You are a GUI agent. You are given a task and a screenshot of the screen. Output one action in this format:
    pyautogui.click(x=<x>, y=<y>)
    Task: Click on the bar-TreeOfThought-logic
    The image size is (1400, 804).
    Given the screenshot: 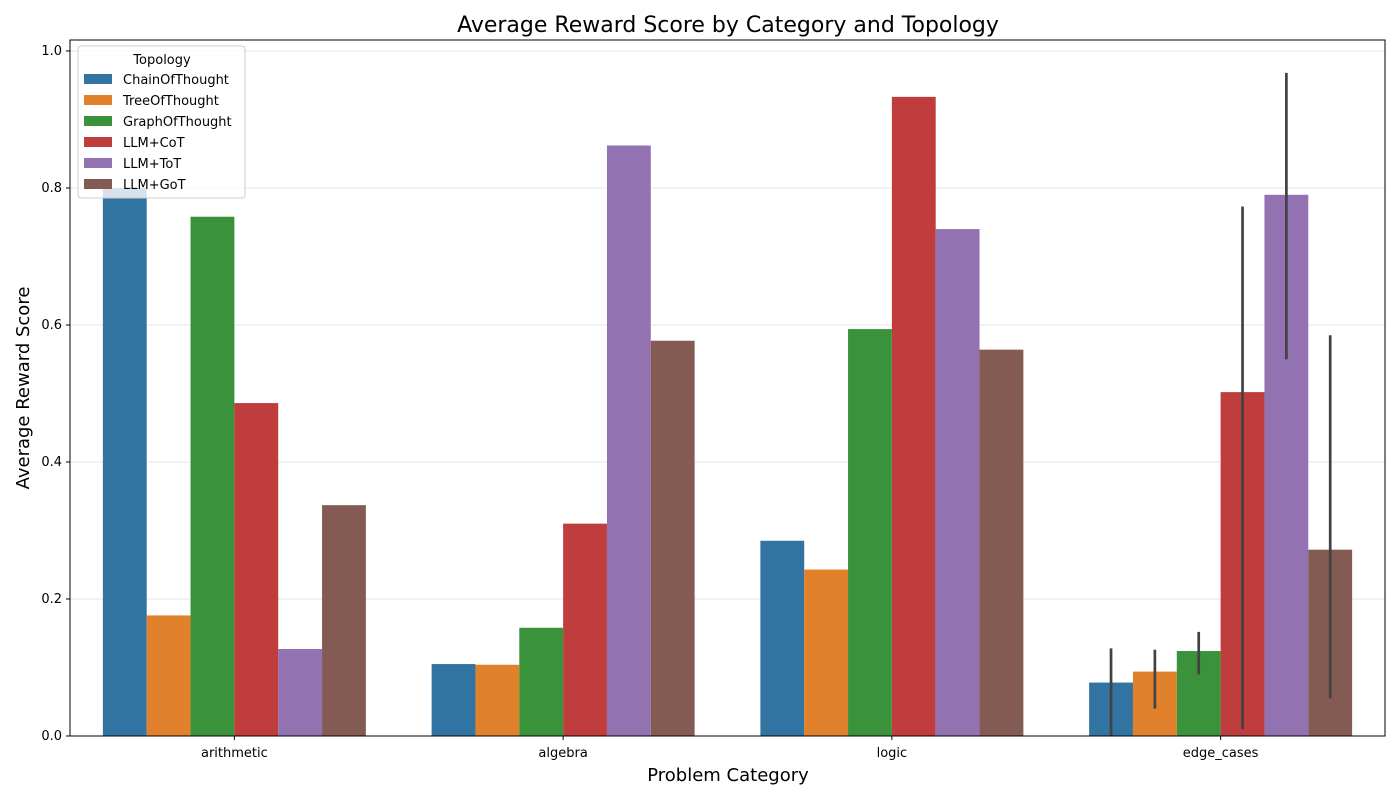 What is the action you would take?
    pyautogui.click(x=826, y=652)
    